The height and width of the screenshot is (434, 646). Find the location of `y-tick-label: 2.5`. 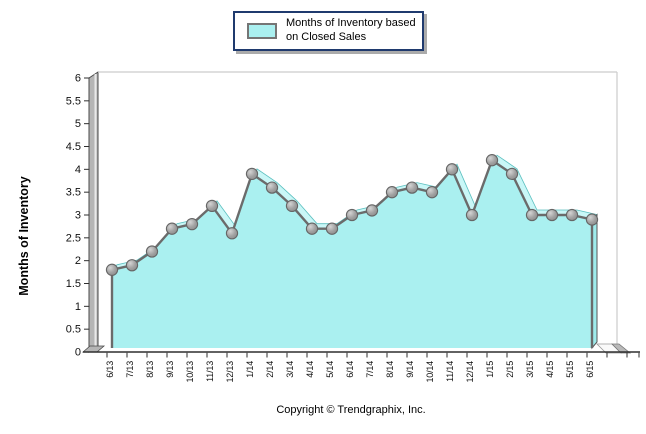

y-tick-label: 2.5 is located at coordinates (73, 238).